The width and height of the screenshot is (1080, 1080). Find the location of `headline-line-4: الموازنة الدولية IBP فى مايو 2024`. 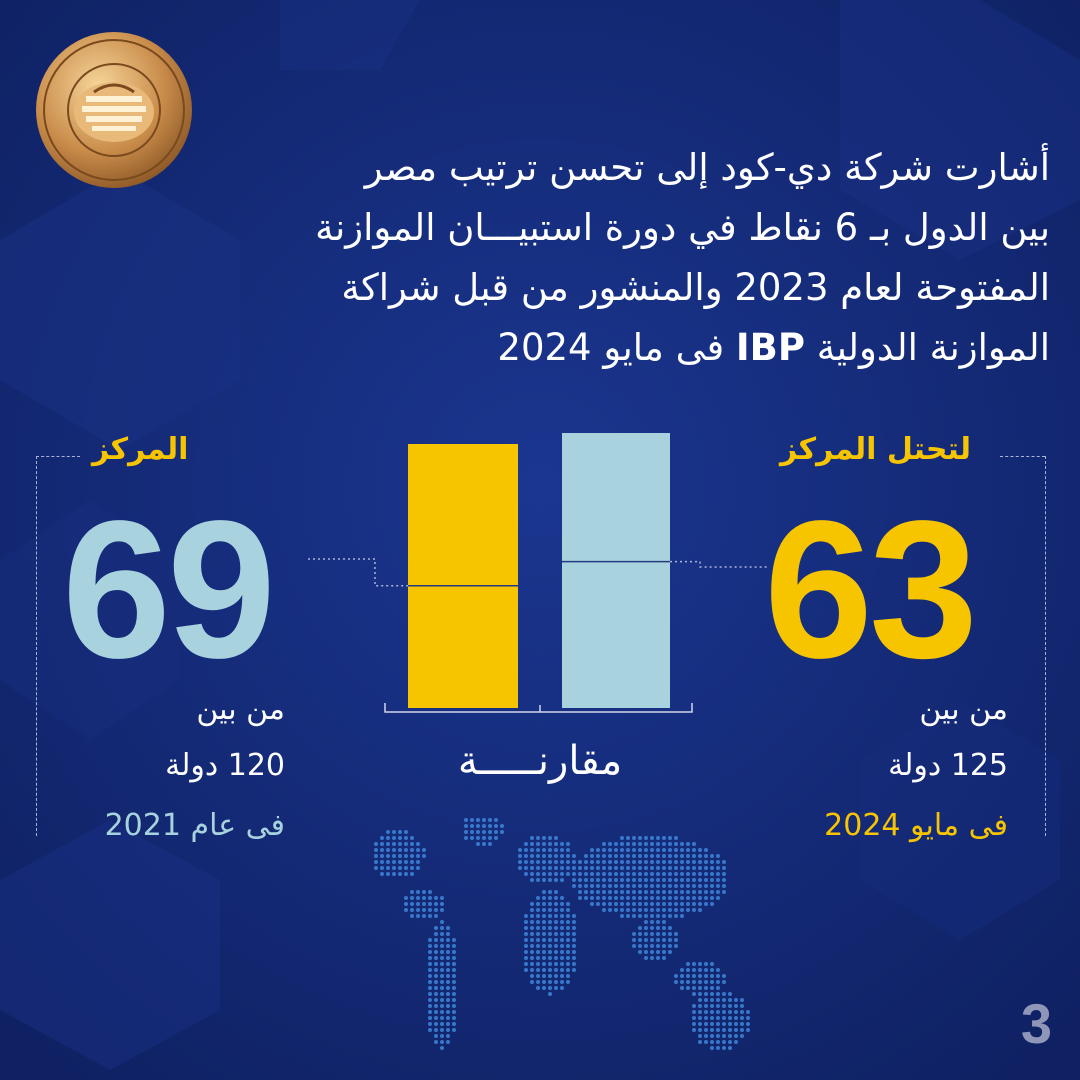

headline-line-4: الموازنة الدولية IBP فى مايو 2024 is located at coordinates (600, 348).